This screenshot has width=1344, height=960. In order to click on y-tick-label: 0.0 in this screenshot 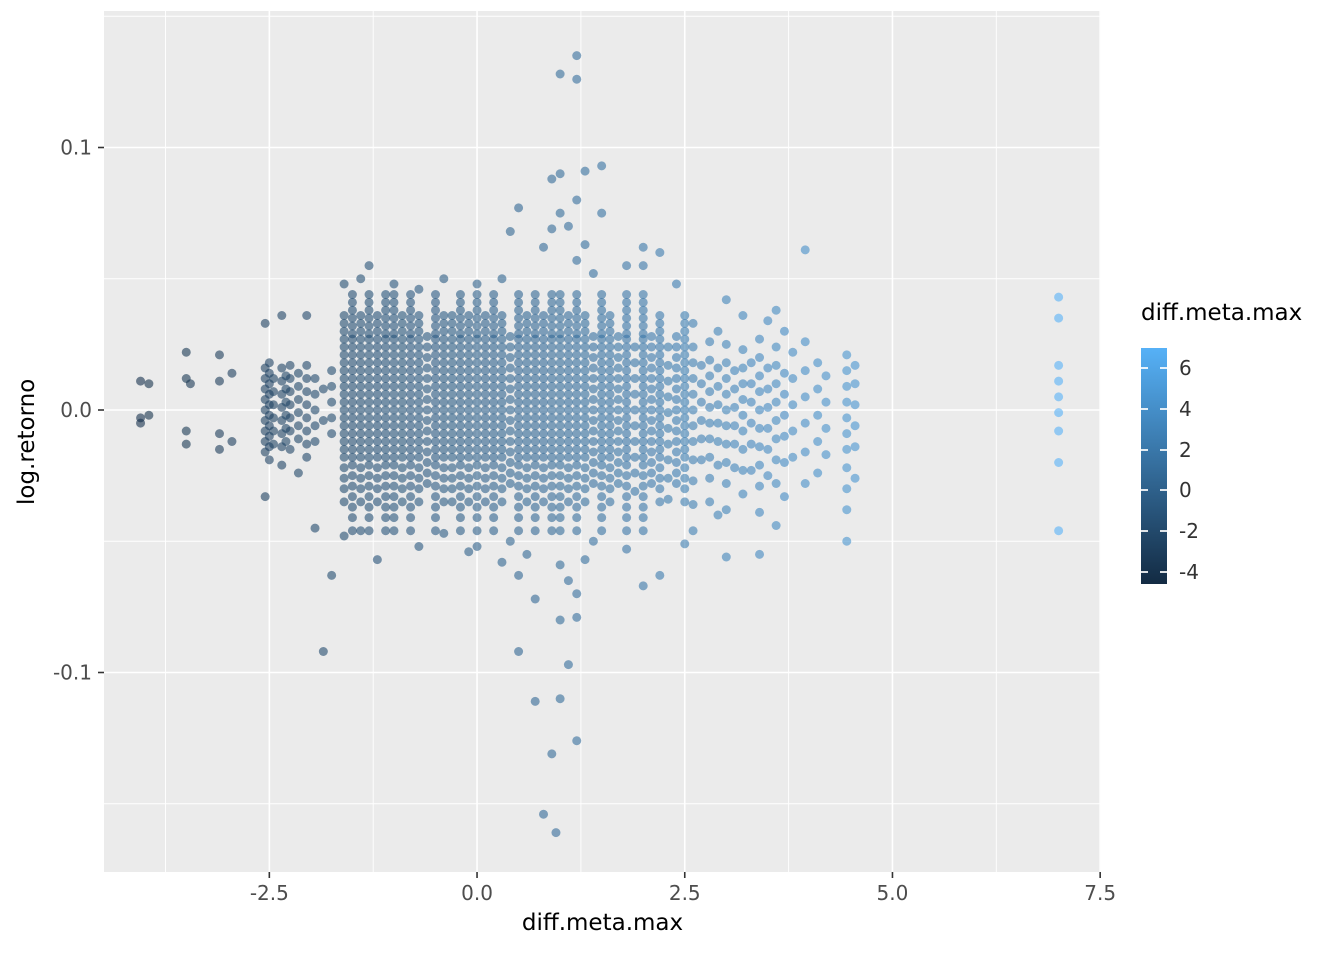, I will do `click(76, 410)`.